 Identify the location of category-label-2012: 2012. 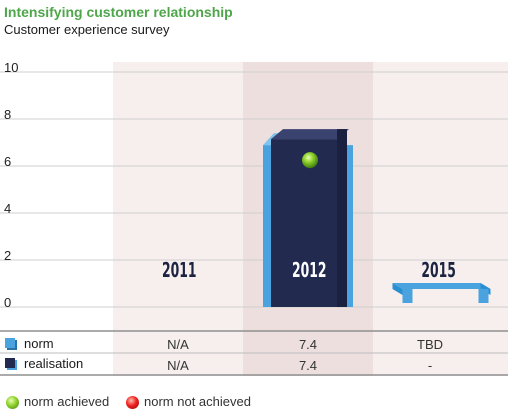
(309, 270).